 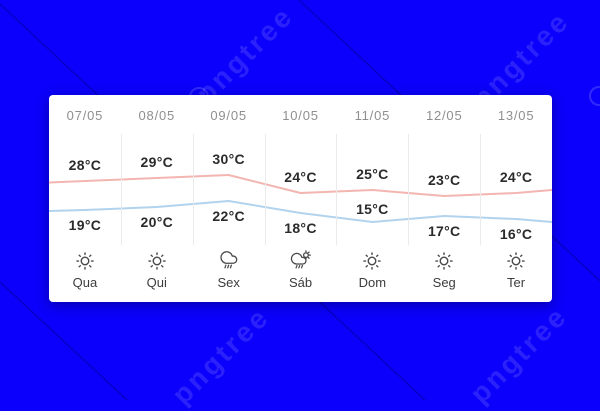 What do you see at coordinates (156, 282) in the screenshot?
I see `day-label: Qui` at bounding box center [156, 282].